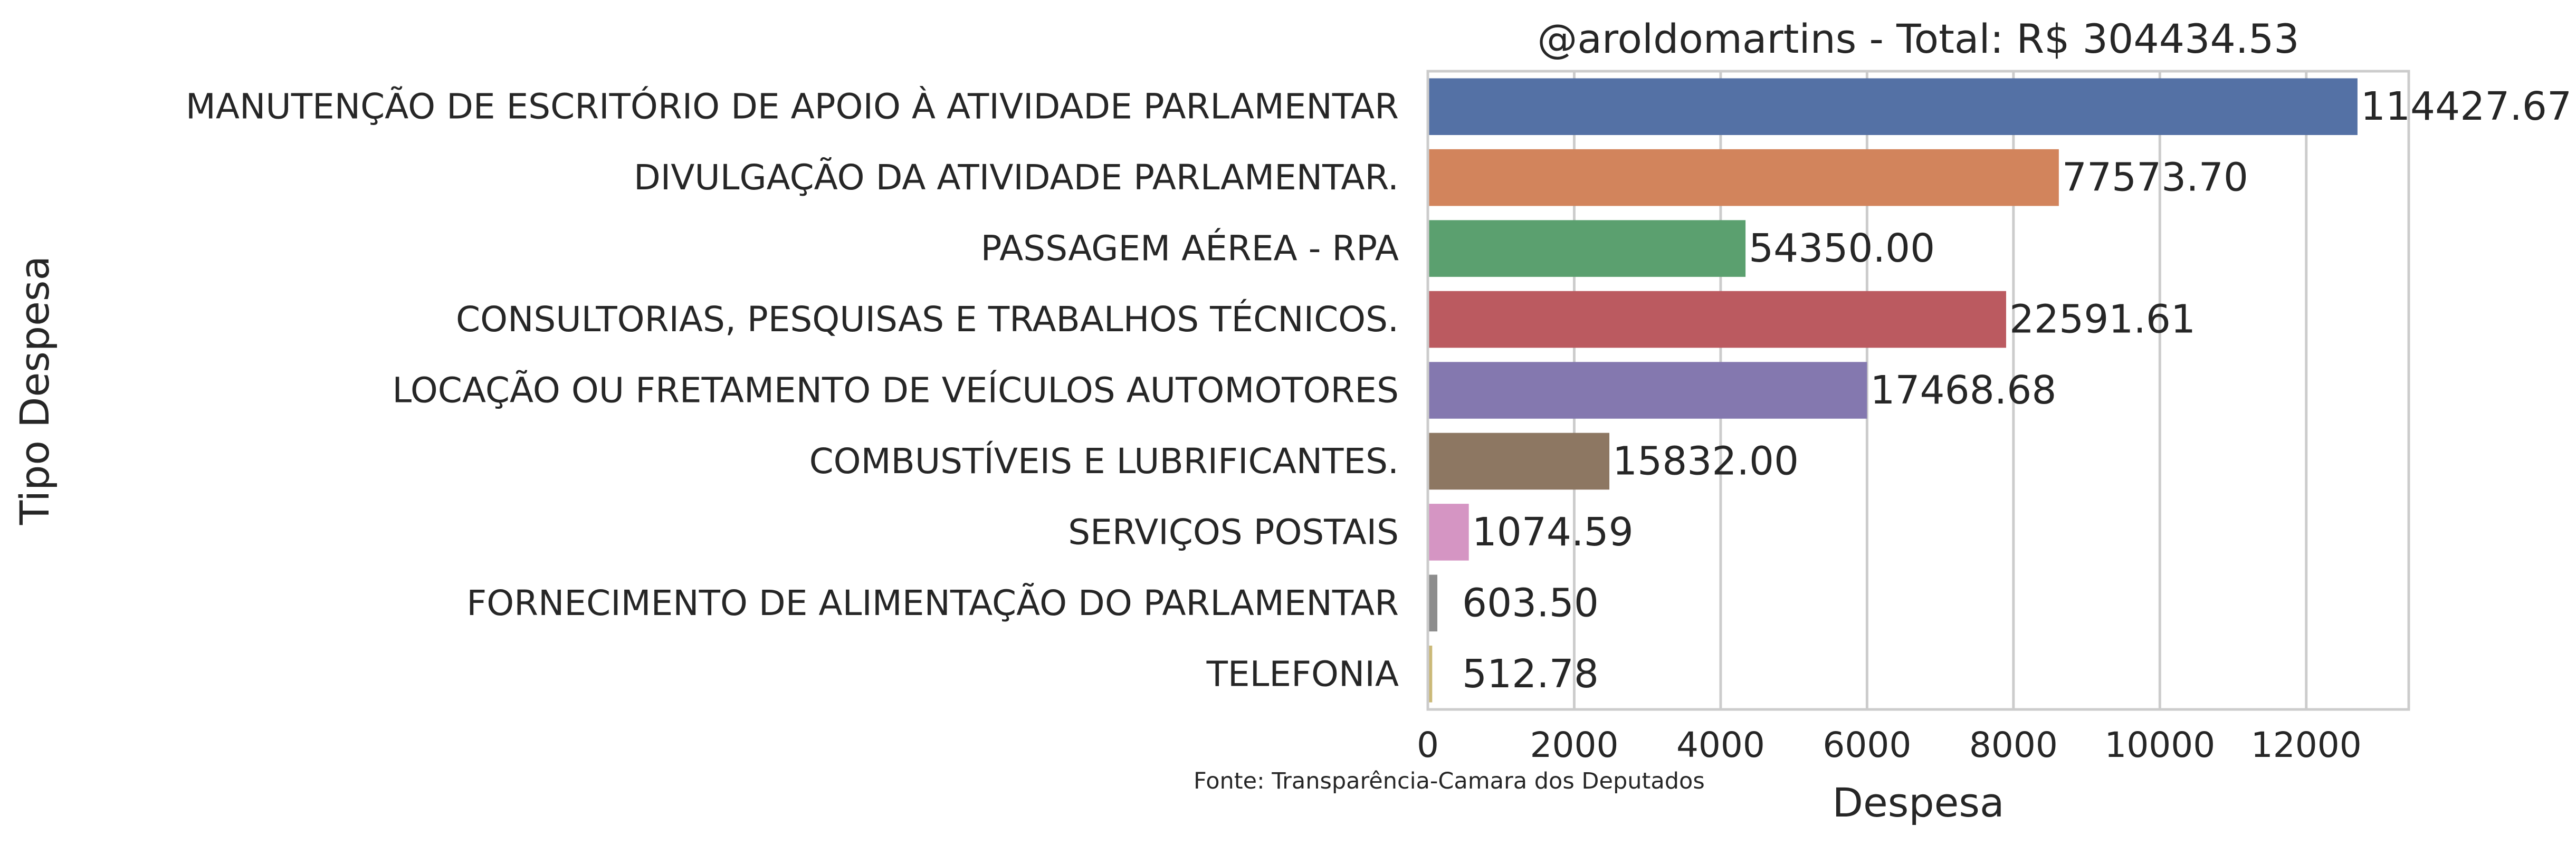 Image resolution: width=2576 pixels, height=845 pixels. What do you see at coordinates (1016, 177) in the screenshot?
I see `category-label: DIVULGAÇÃO DA ATIVIDADE PARLAMENTAR.` at bounding box center [1016, 177].